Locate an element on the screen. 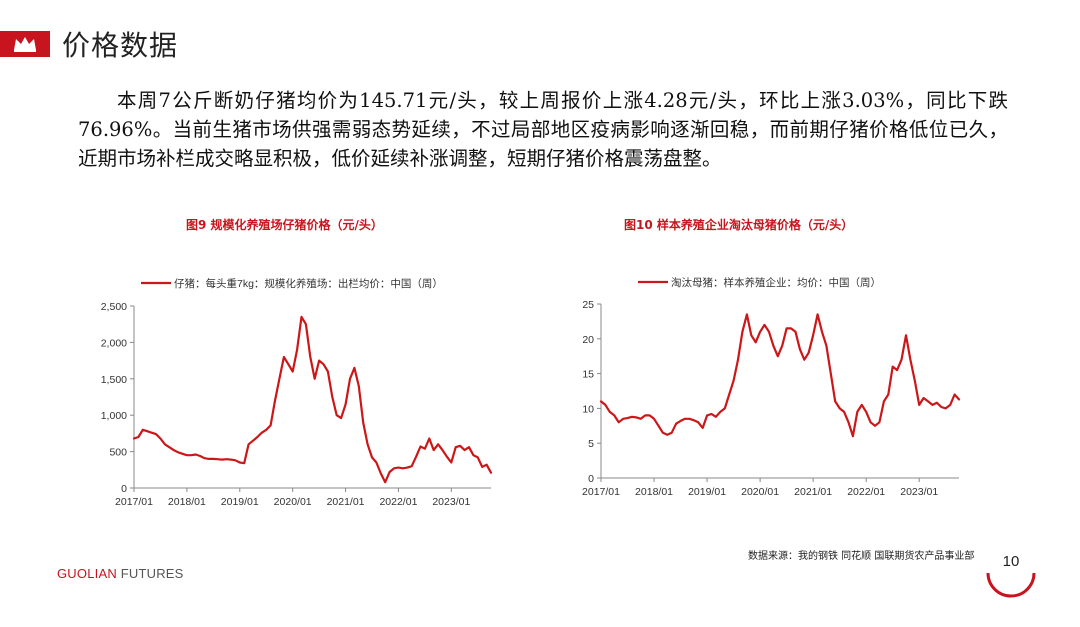 The height and width of the screenshot is (627, 1080). crown-icon is located at coordinates (25, 44).